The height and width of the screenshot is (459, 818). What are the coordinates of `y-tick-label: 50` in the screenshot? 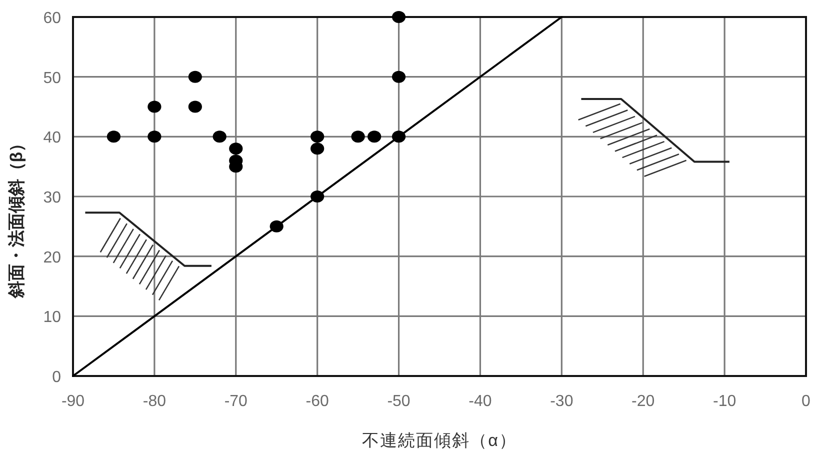 It's located at (52, 78).